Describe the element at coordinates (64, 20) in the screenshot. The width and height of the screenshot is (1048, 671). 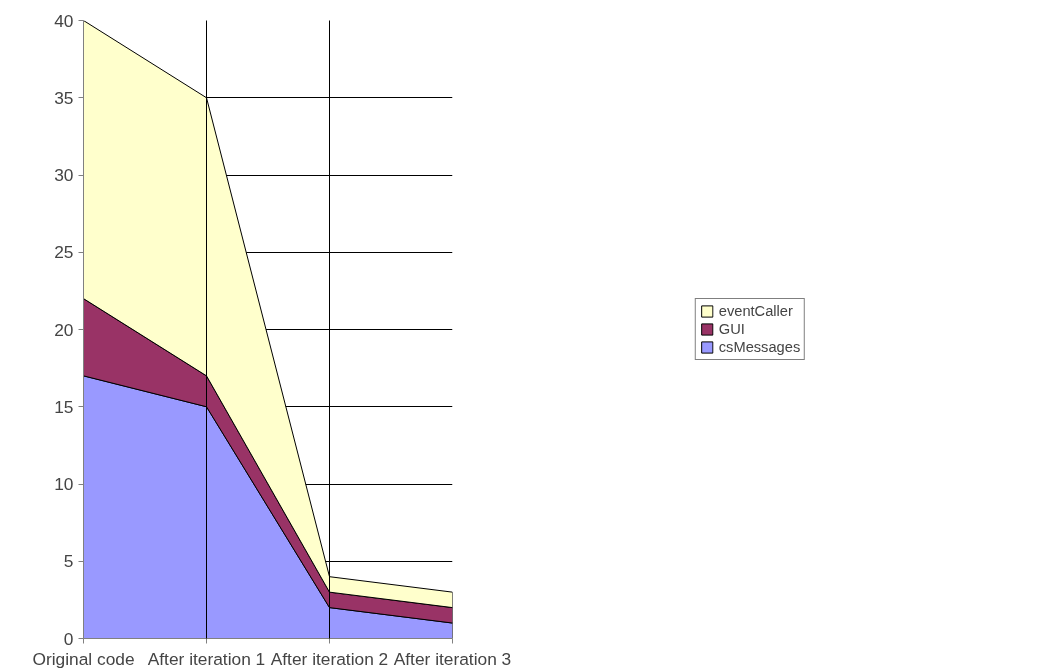
I see `y-tick-label: 40` at that location.